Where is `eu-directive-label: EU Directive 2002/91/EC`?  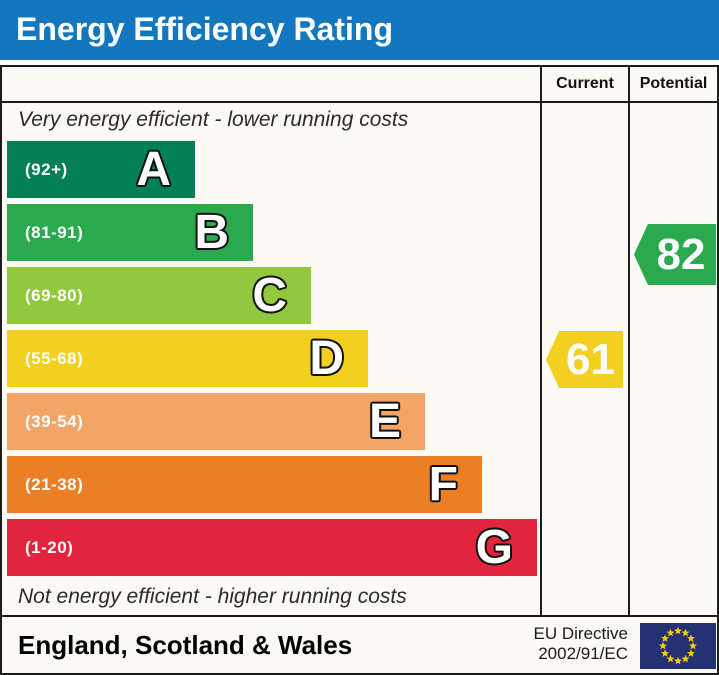 eu-directive-label: EU Directive 2002/91/EC is located at coordinates (544, 644).